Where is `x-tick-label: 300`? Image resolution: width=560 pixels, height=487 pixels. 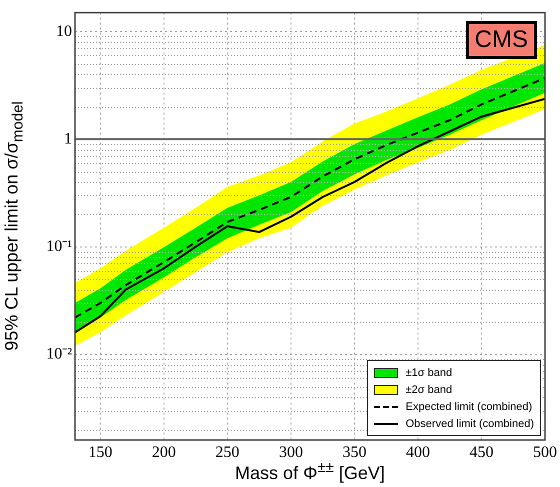
x-tick-label: 300 is located at coordinates (290, 452).